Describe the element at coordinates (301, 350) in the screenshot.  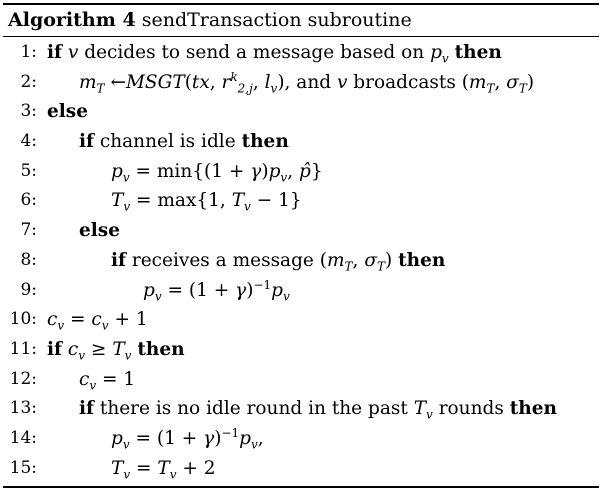
I see `algorithm-line: 11: if cv ≥ Tv then` at that location.